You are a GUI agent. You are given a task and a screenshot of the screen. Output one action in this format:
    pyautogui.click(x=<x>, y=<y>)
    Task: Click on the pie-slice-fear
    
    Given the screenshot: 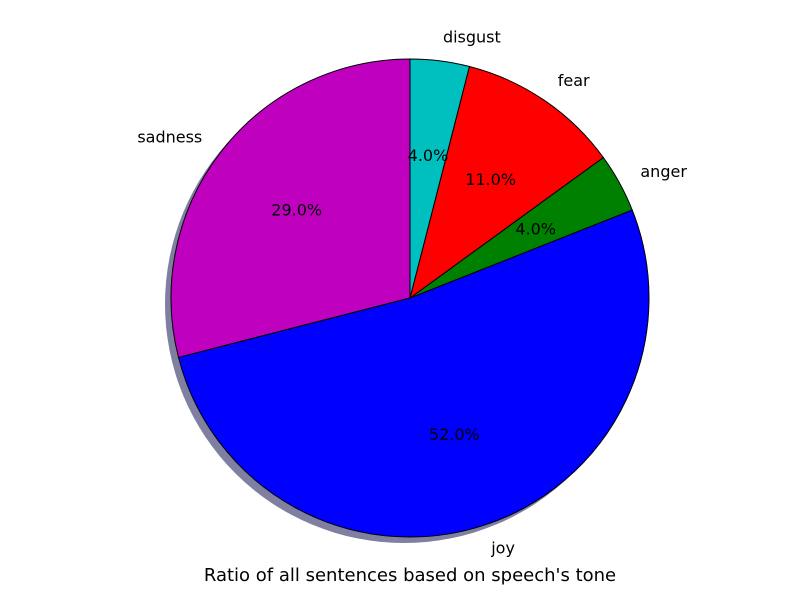 What is the action you would take?
    pyautogui.click(x=507, y=182)
    